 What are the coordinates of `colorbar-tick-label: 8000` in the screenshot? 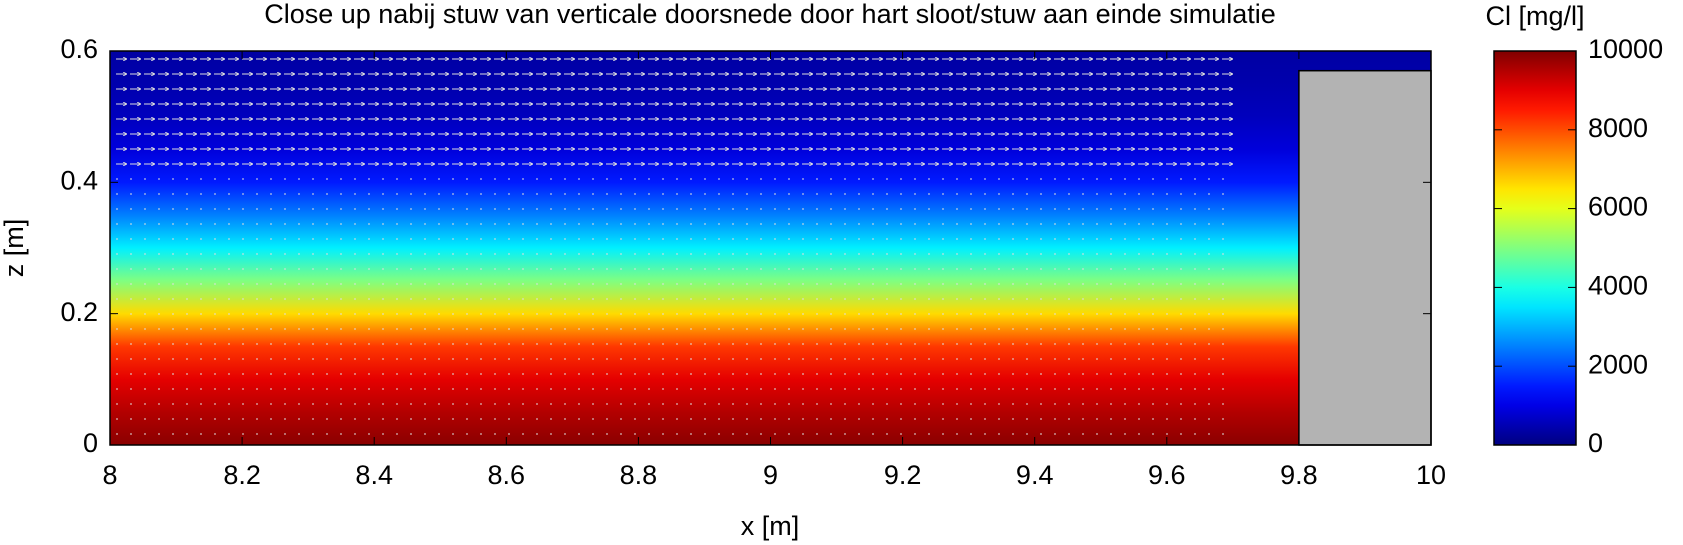 It's located at (1618, 128).